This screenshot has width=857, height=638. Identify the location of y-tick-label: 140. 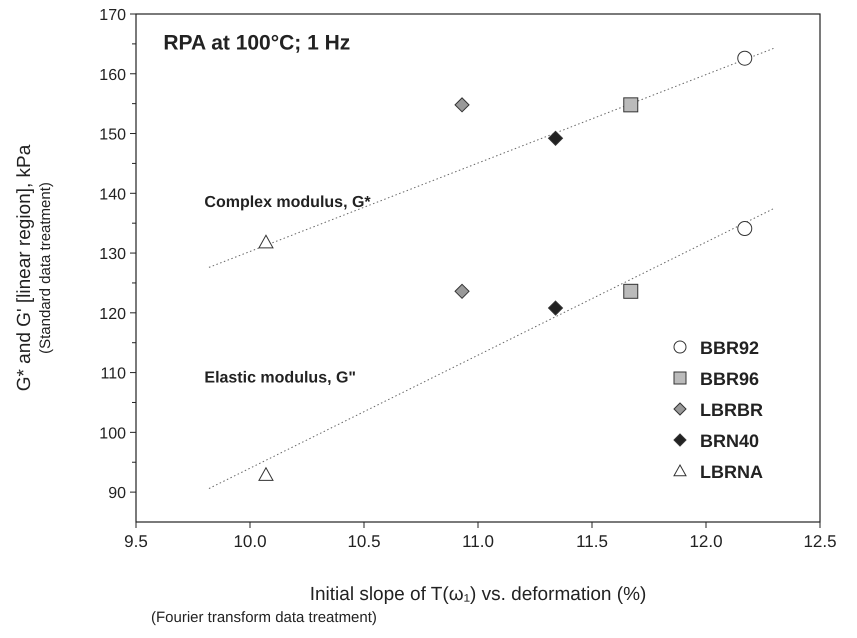
(112, 195).